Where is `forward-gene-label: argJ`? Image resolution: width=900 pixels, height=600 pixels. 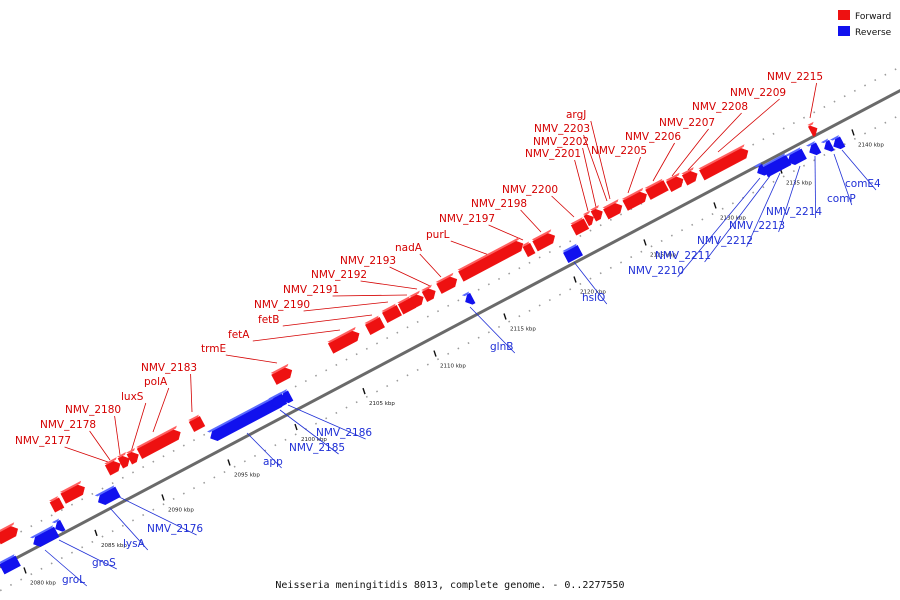
forward-gene-label: argJ is located at coordinates (576, 115).